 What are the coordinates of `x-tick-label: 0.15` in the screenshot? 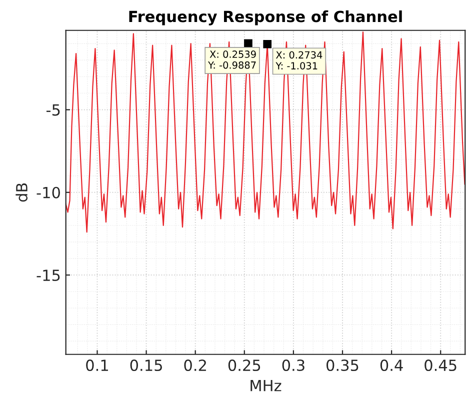 It's located at (146, 366).